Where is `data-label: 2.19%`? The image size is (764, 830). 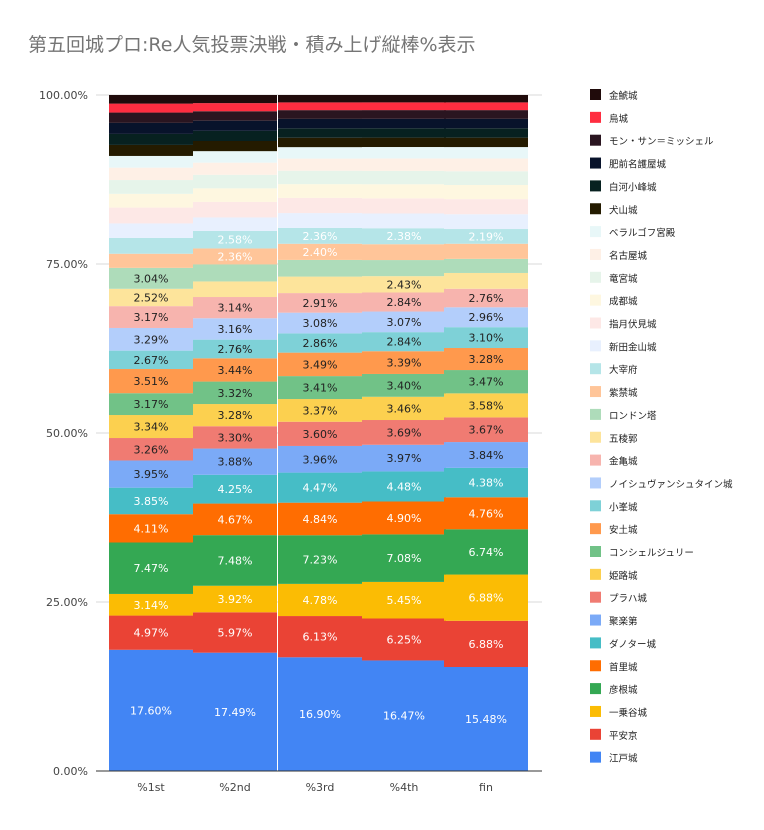
data-label: 2.19% is located at coordinates (486, 236).